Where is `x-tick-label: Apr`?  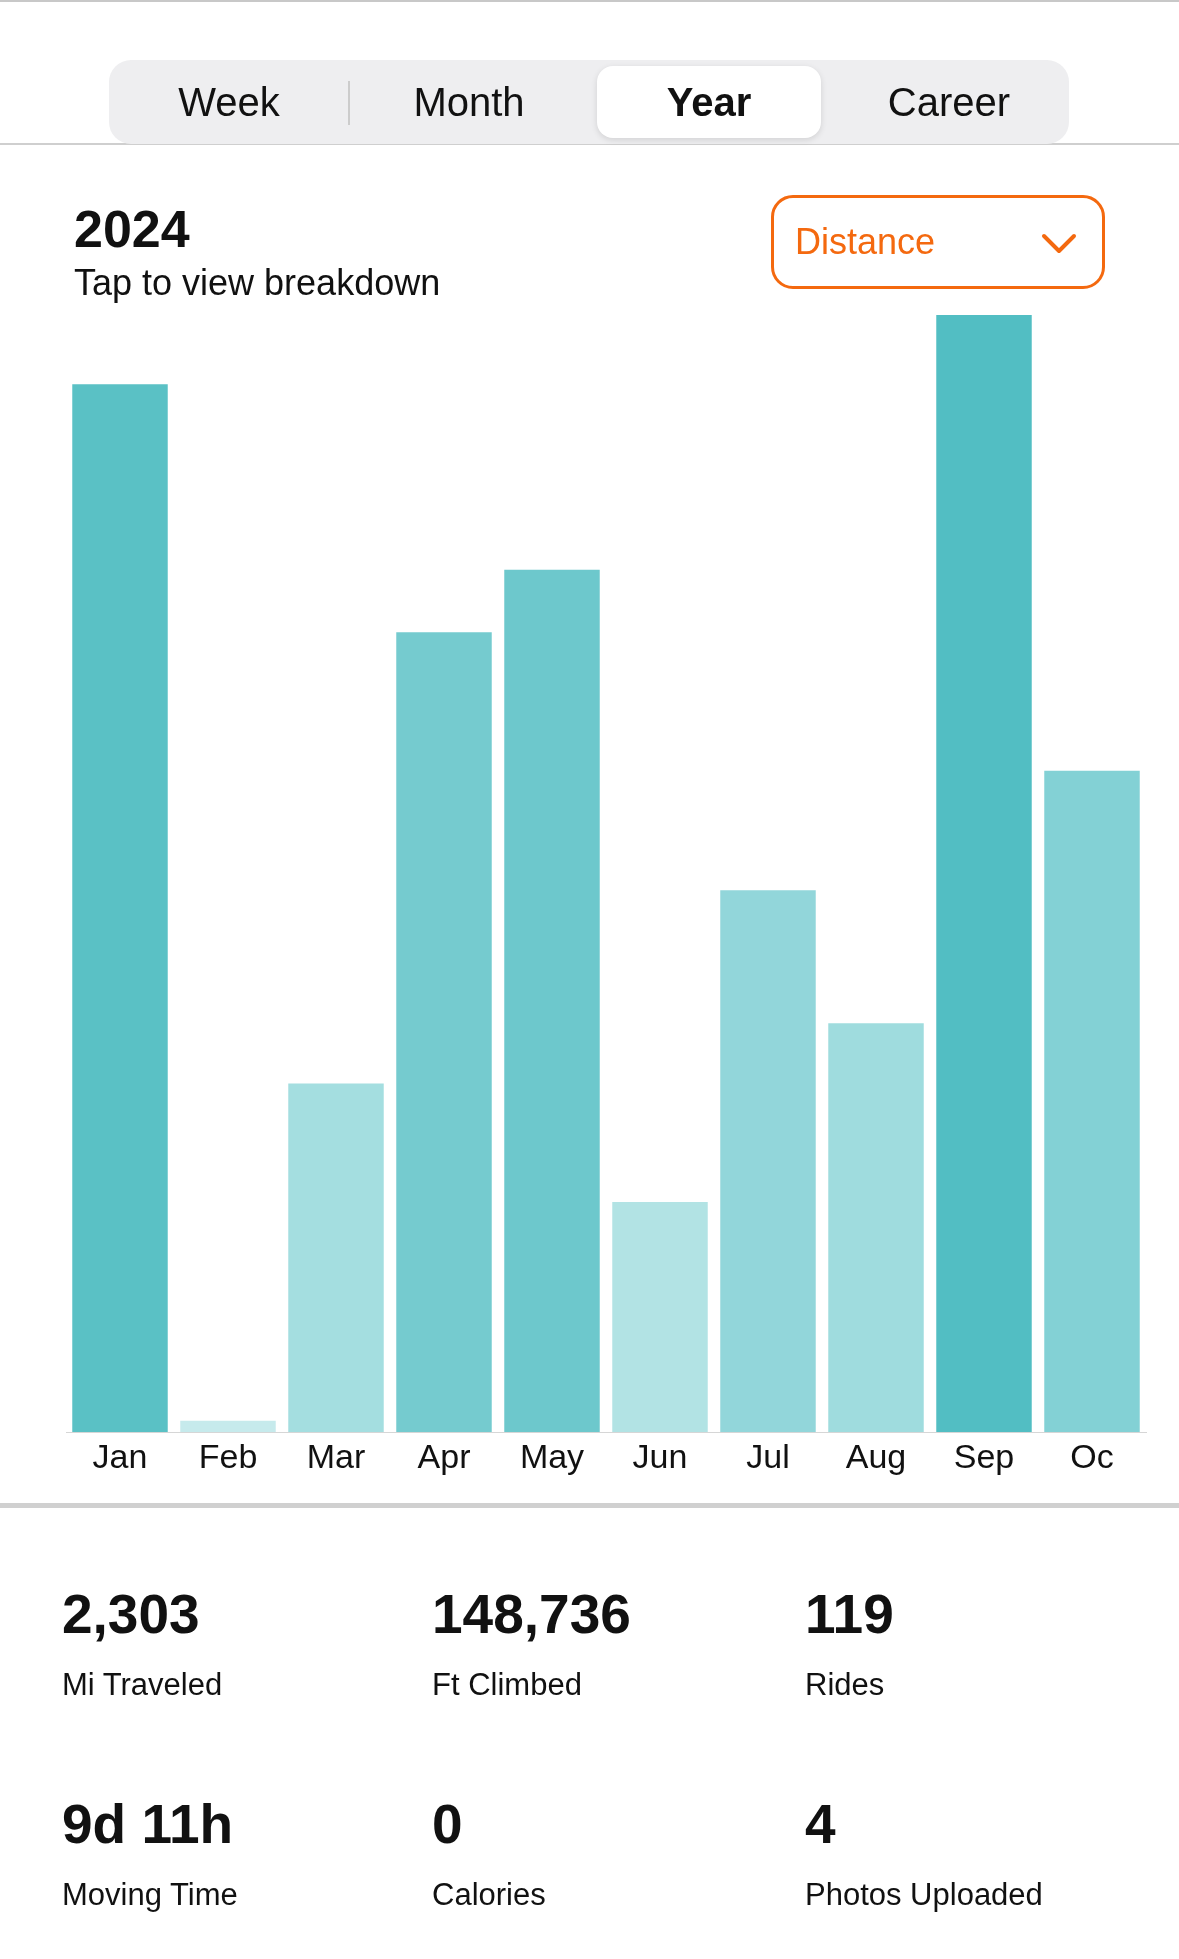
x-tick-label: Apr is located at coordinates (444, 1455).